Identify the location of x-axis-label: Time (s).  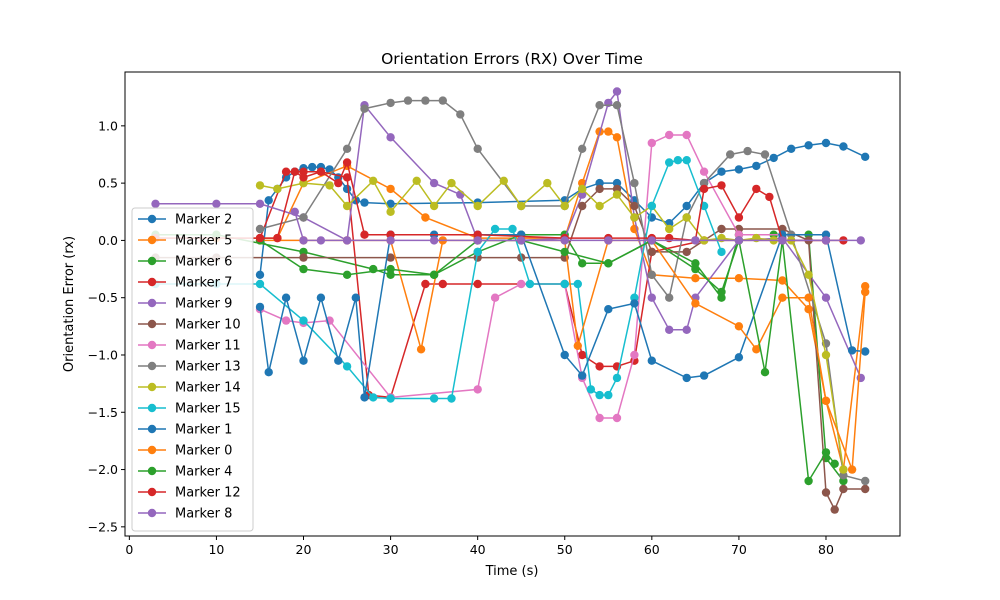
(512, 571).